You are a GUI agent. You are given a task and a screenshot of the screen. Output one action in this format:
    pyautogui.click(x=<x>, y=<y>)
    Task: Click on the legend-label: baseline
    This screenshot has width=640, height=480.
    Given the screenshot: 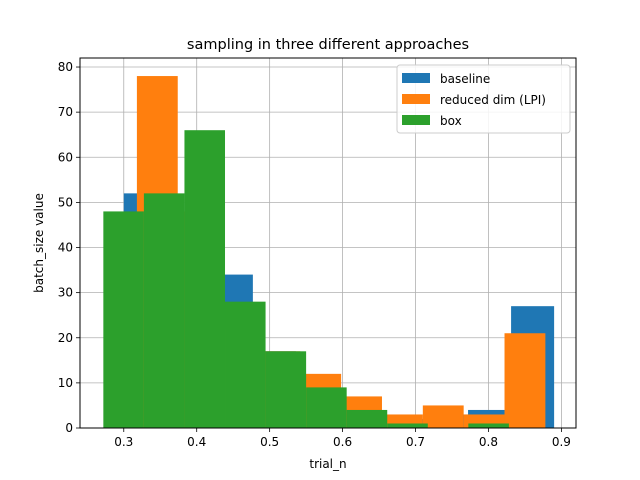 What is the action you would take?
    pyautogui.click(x=465, y=79)
    